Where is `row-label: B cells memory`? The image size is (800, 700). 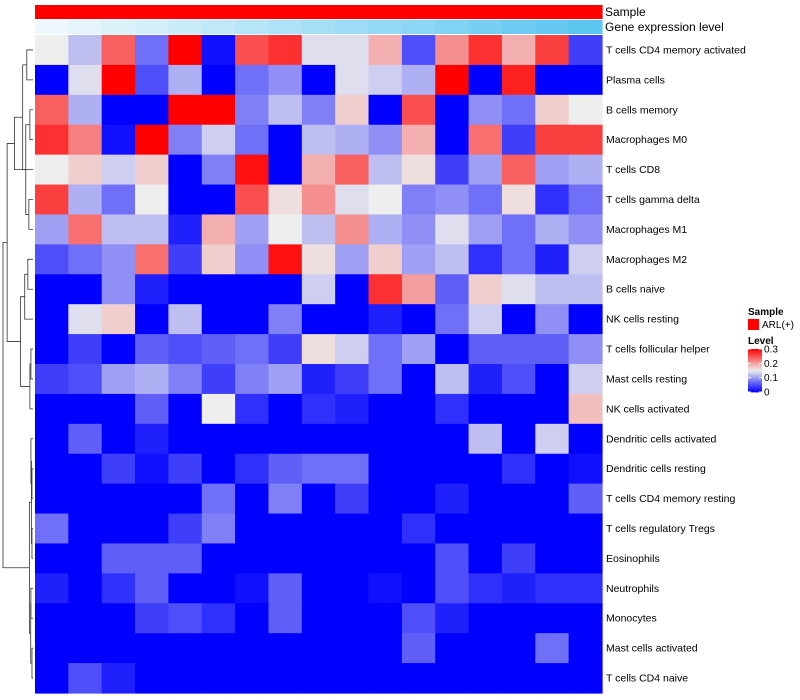 row-label: B cells memory is located at coordinates (642, 110).